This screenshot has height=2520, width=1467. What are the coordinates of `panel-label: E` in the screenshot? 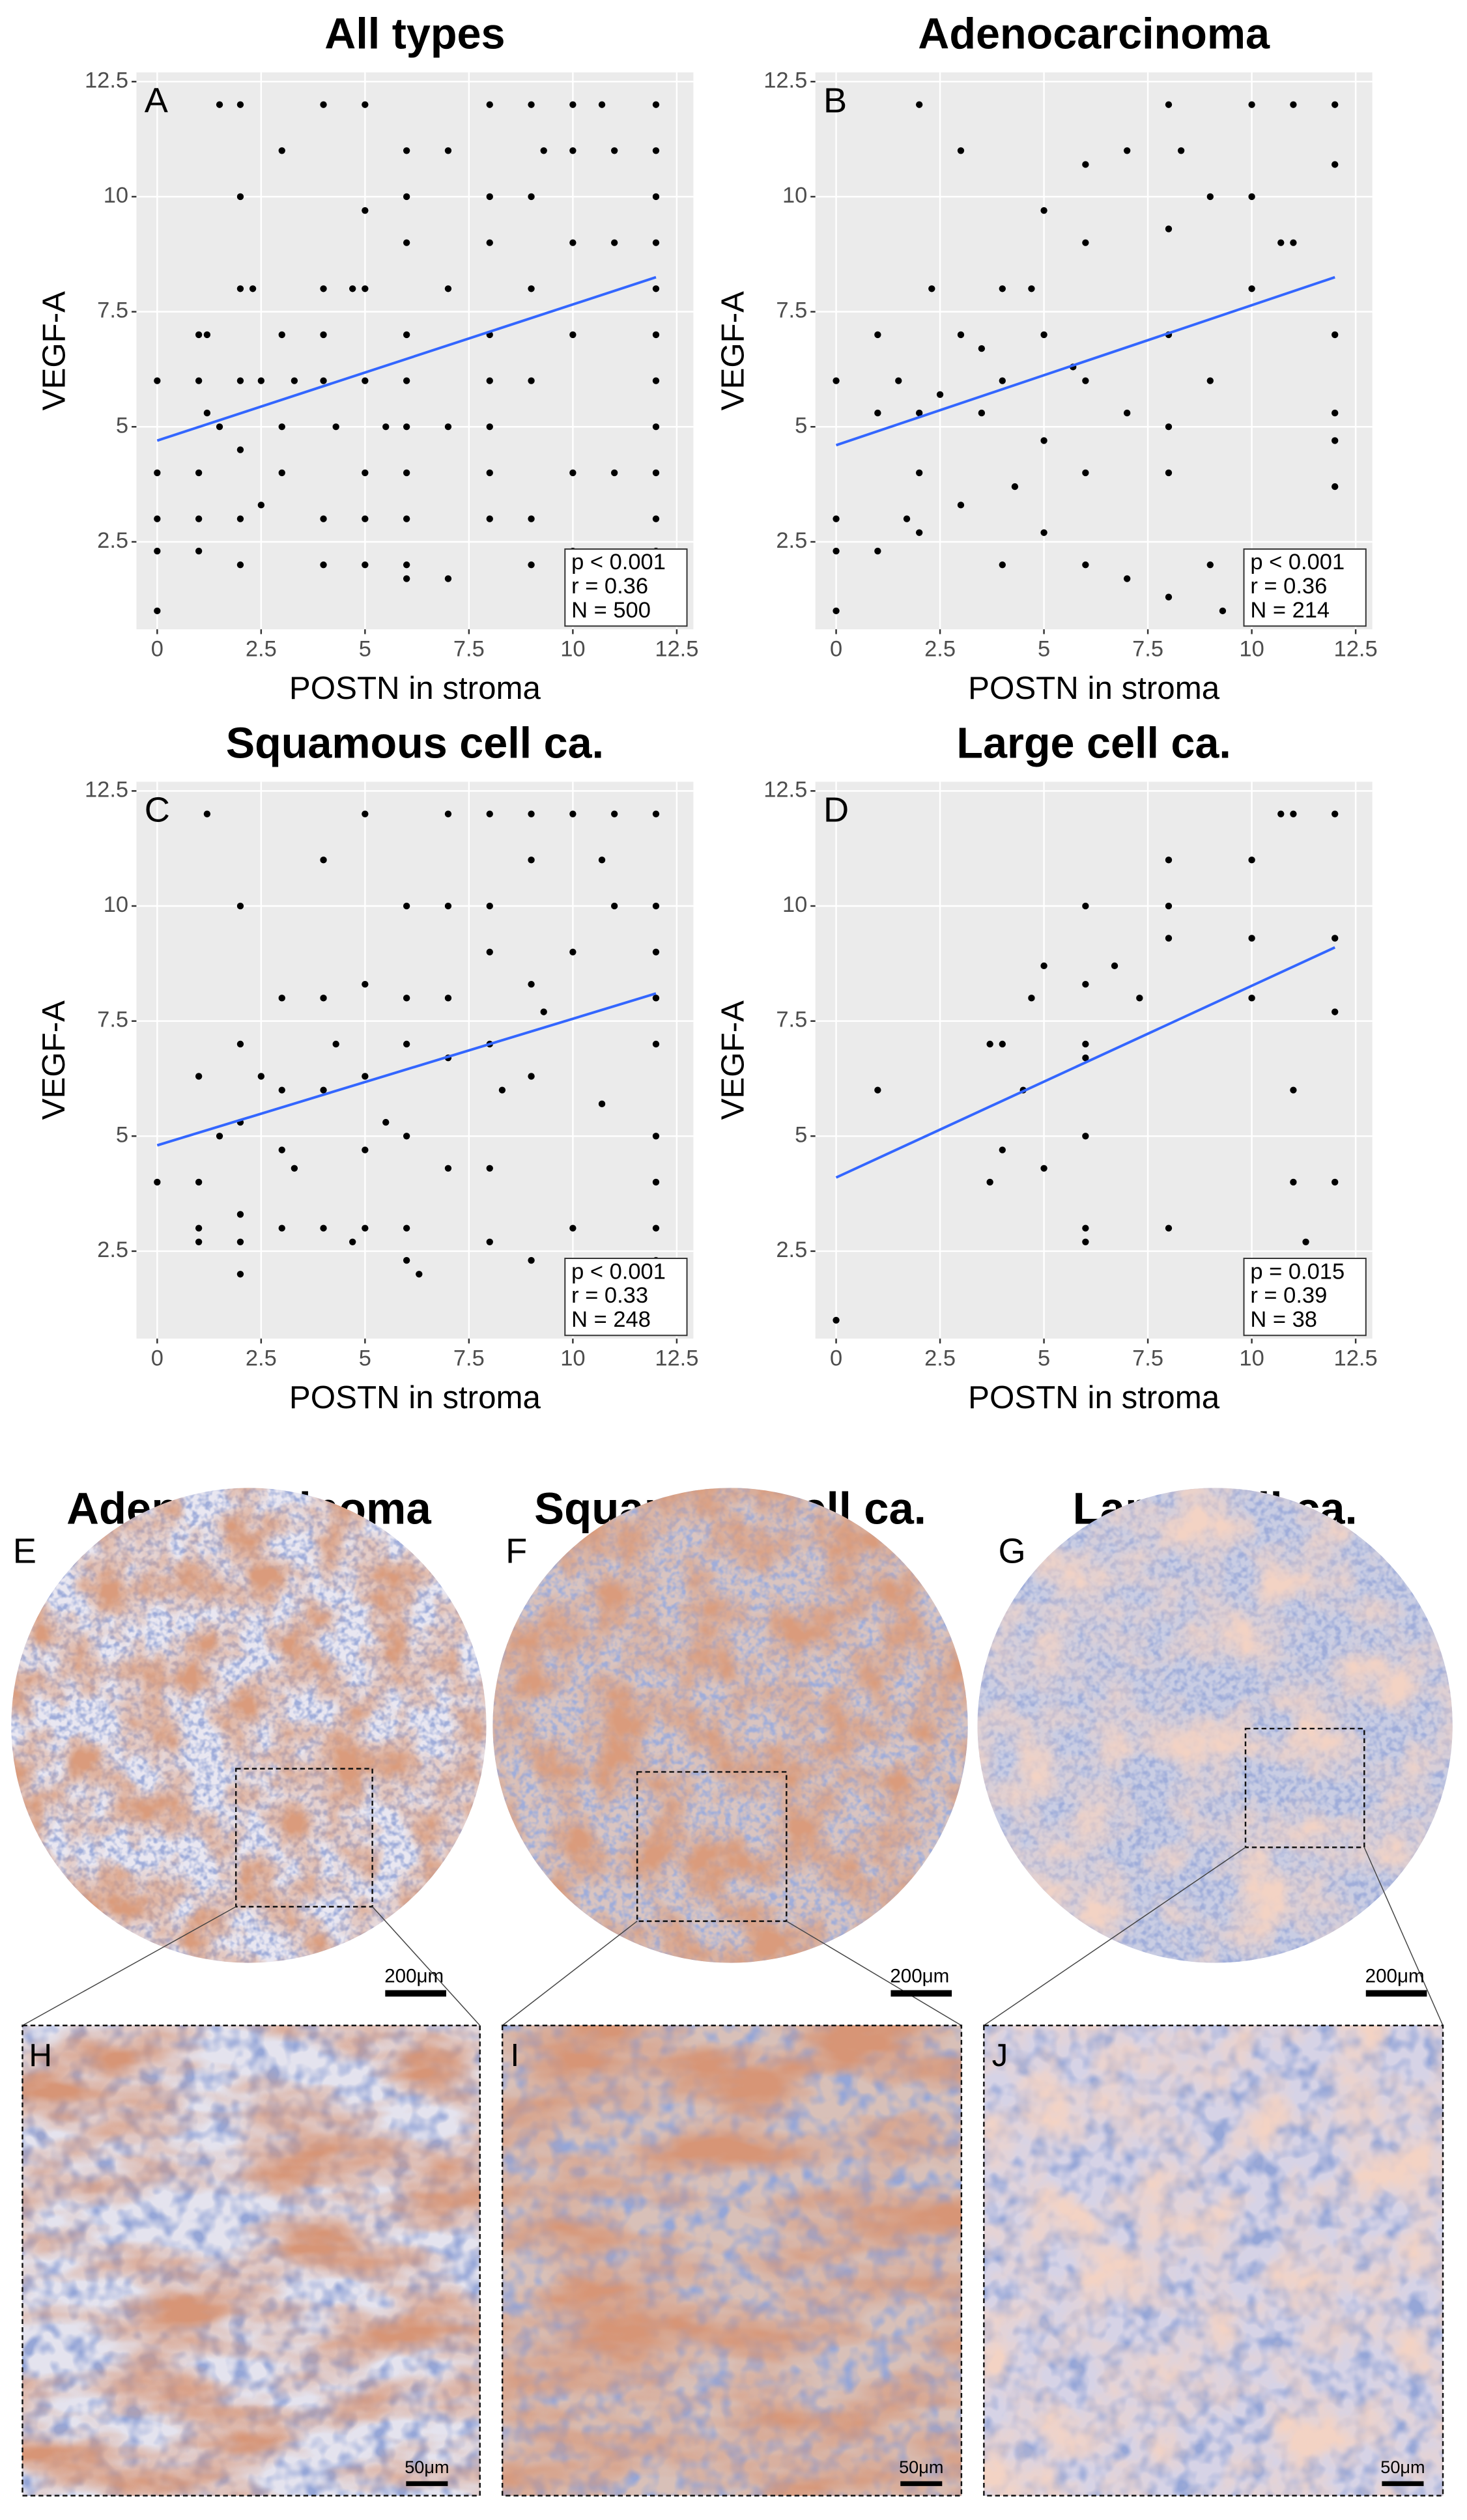 It's located at (24, 1552).